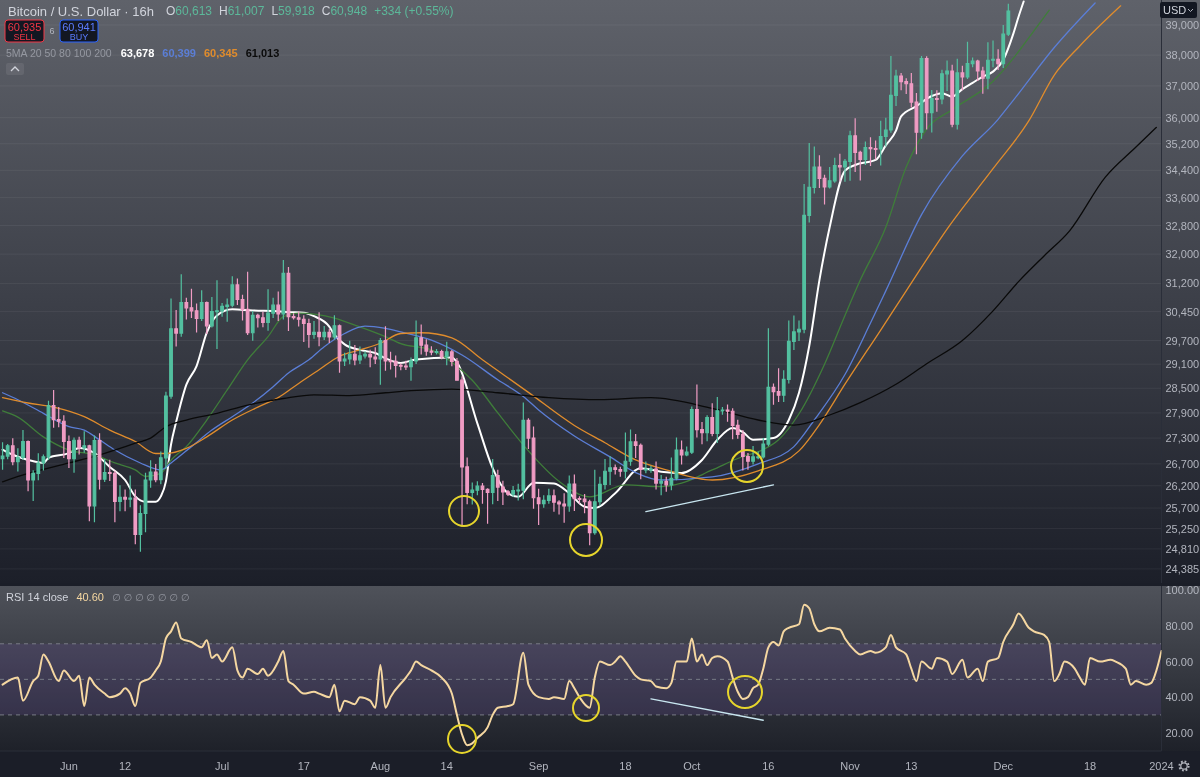  I want to click on y-tick-label: 100.00, so click(1182, 590).